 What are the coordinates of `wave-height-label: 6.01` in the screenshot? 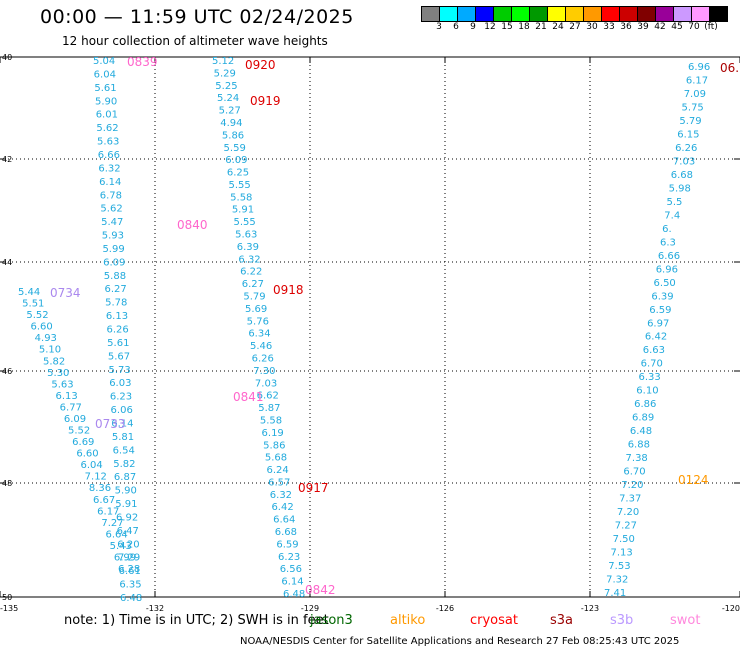 It's located at (107, 115).